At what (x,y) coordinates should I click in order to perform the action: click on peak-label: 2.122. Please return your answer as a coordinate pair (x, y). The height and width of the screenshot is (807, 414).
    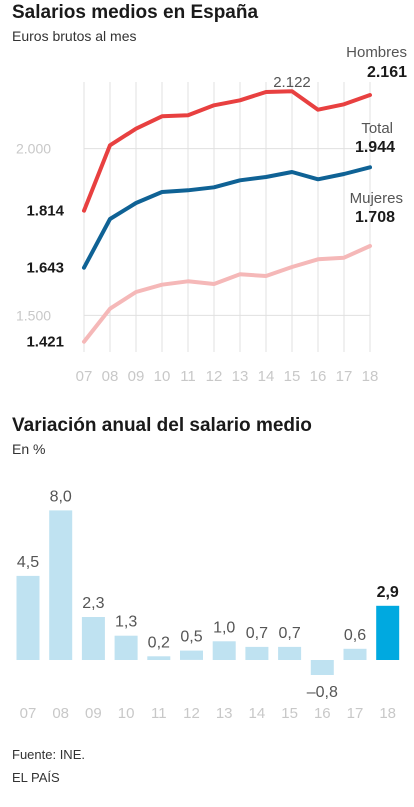
    Looking at the image, I should click on (292, 82).